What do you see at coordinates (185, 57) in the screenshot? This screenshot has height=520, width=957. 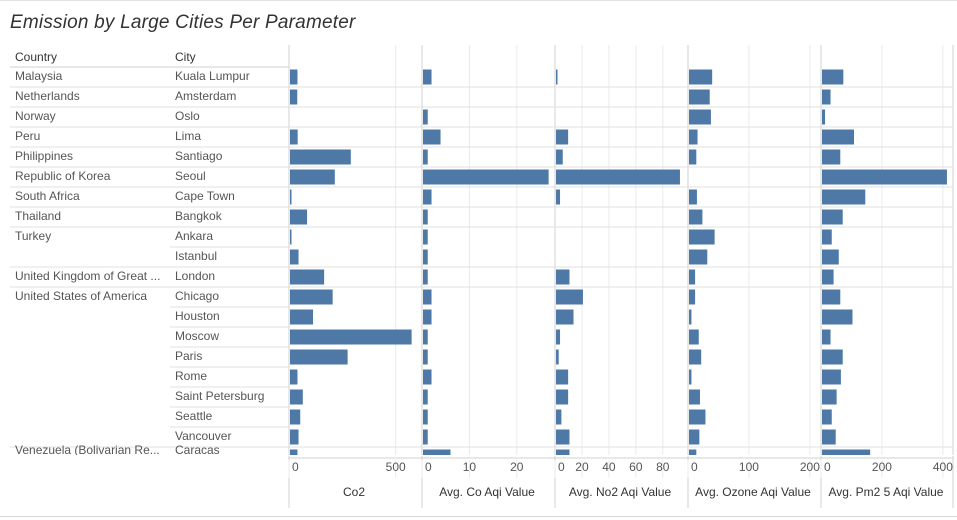 I see `header-city: City` at bounding box center [185, 57].